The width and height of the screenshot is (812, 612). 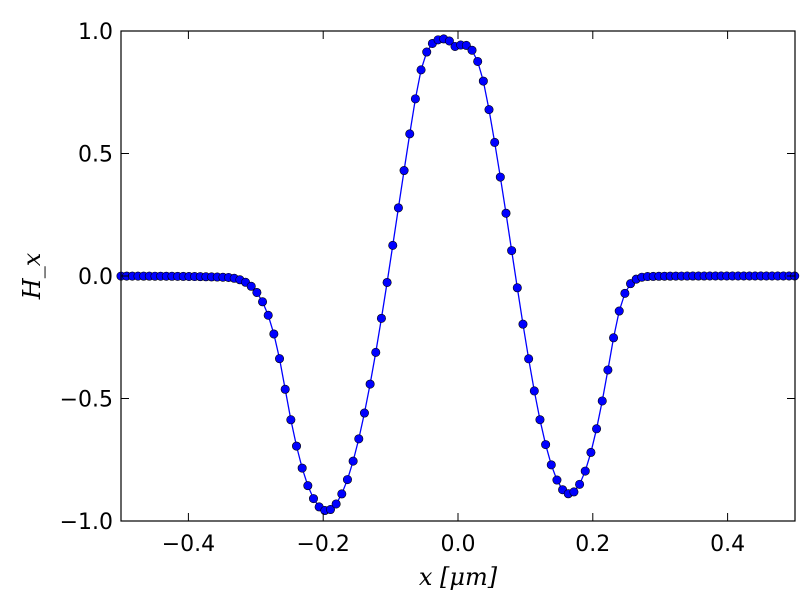 What do you see at coordinates (458, 577) in the screenshot?
I see `x-axis-label: x [μm]` at bounding box center [458, 577].